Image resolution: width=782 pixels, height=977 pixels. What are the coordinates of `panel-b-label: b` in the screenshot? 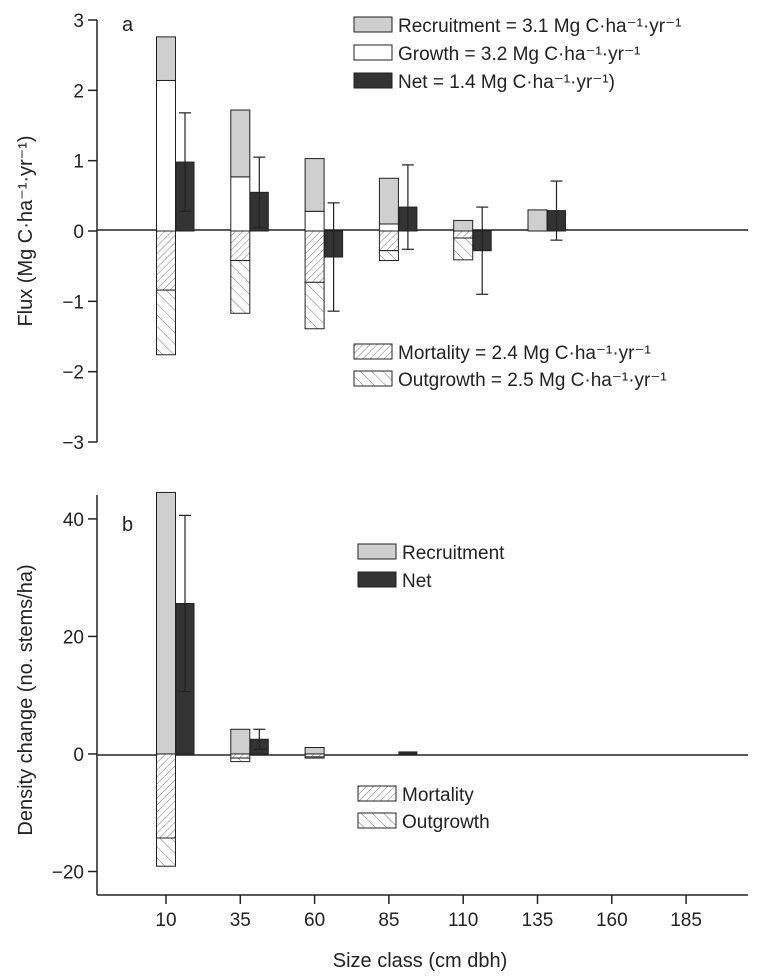 It's located at (127, 525).